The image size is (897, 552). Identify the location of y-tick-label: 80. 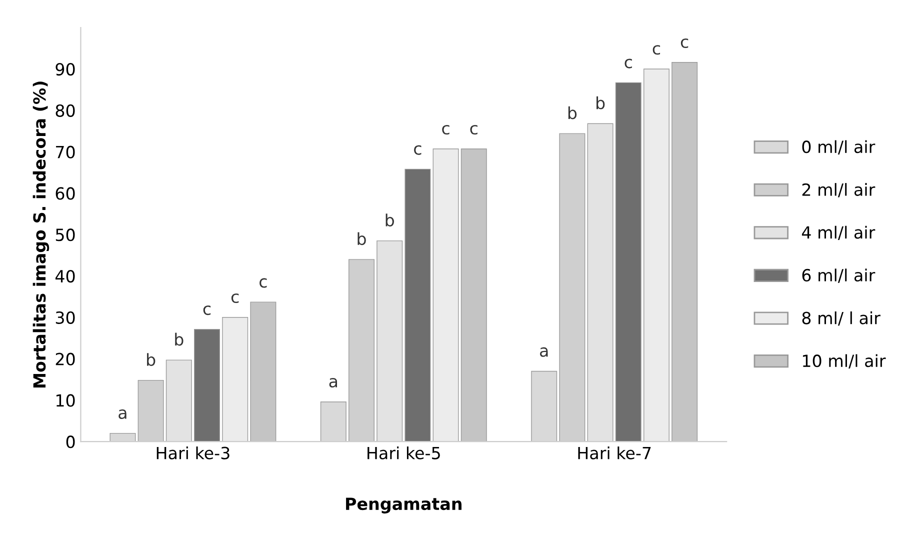
(65, 110).